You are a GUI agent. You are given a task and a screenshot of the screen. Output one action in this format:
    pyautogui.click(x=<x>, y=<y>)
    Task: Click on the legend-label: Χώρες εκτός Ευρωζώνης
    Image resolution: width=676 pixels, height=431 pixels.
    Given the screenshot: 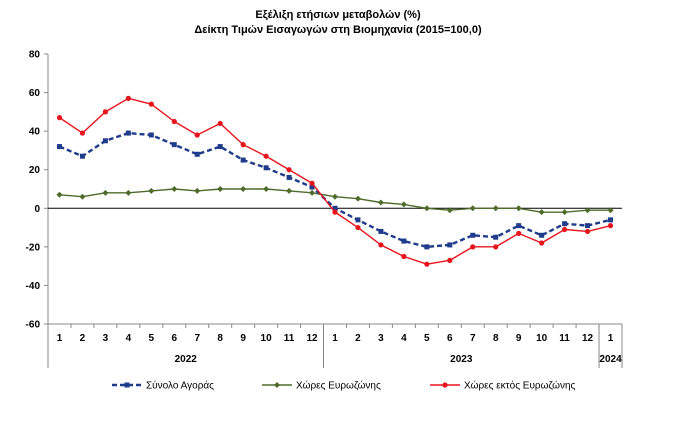 What is the action you would take?
    pyautogui.click(x=520, y=386)
    